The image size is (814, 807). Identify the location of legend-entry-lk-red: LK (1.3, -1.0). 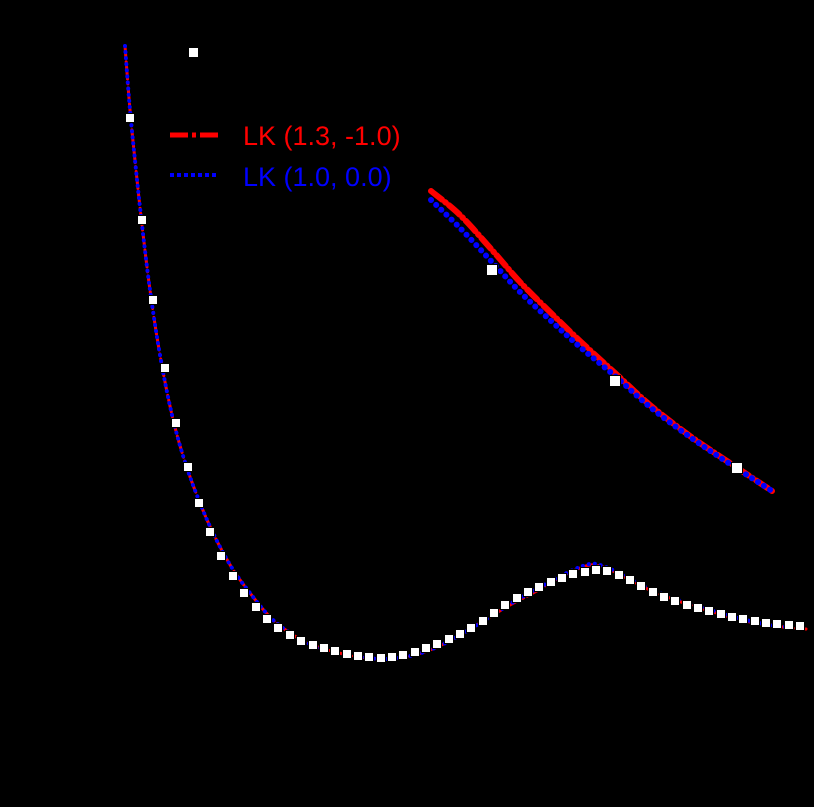
(285, 136).